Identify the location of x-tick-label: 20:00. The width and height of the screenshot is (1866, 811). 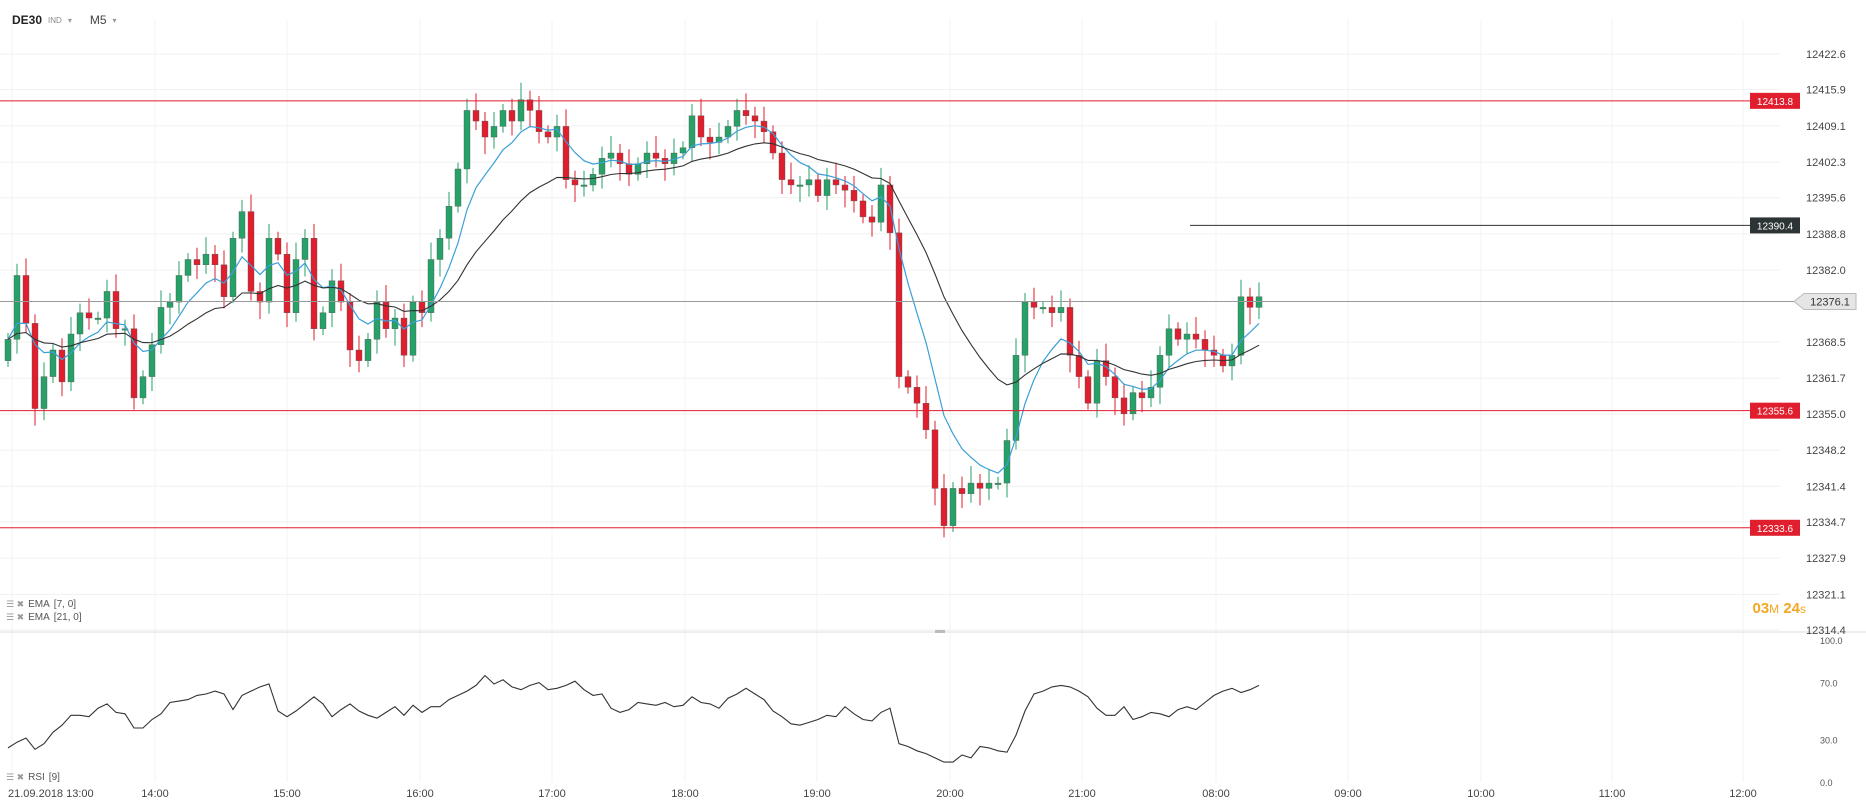
(950, 794).